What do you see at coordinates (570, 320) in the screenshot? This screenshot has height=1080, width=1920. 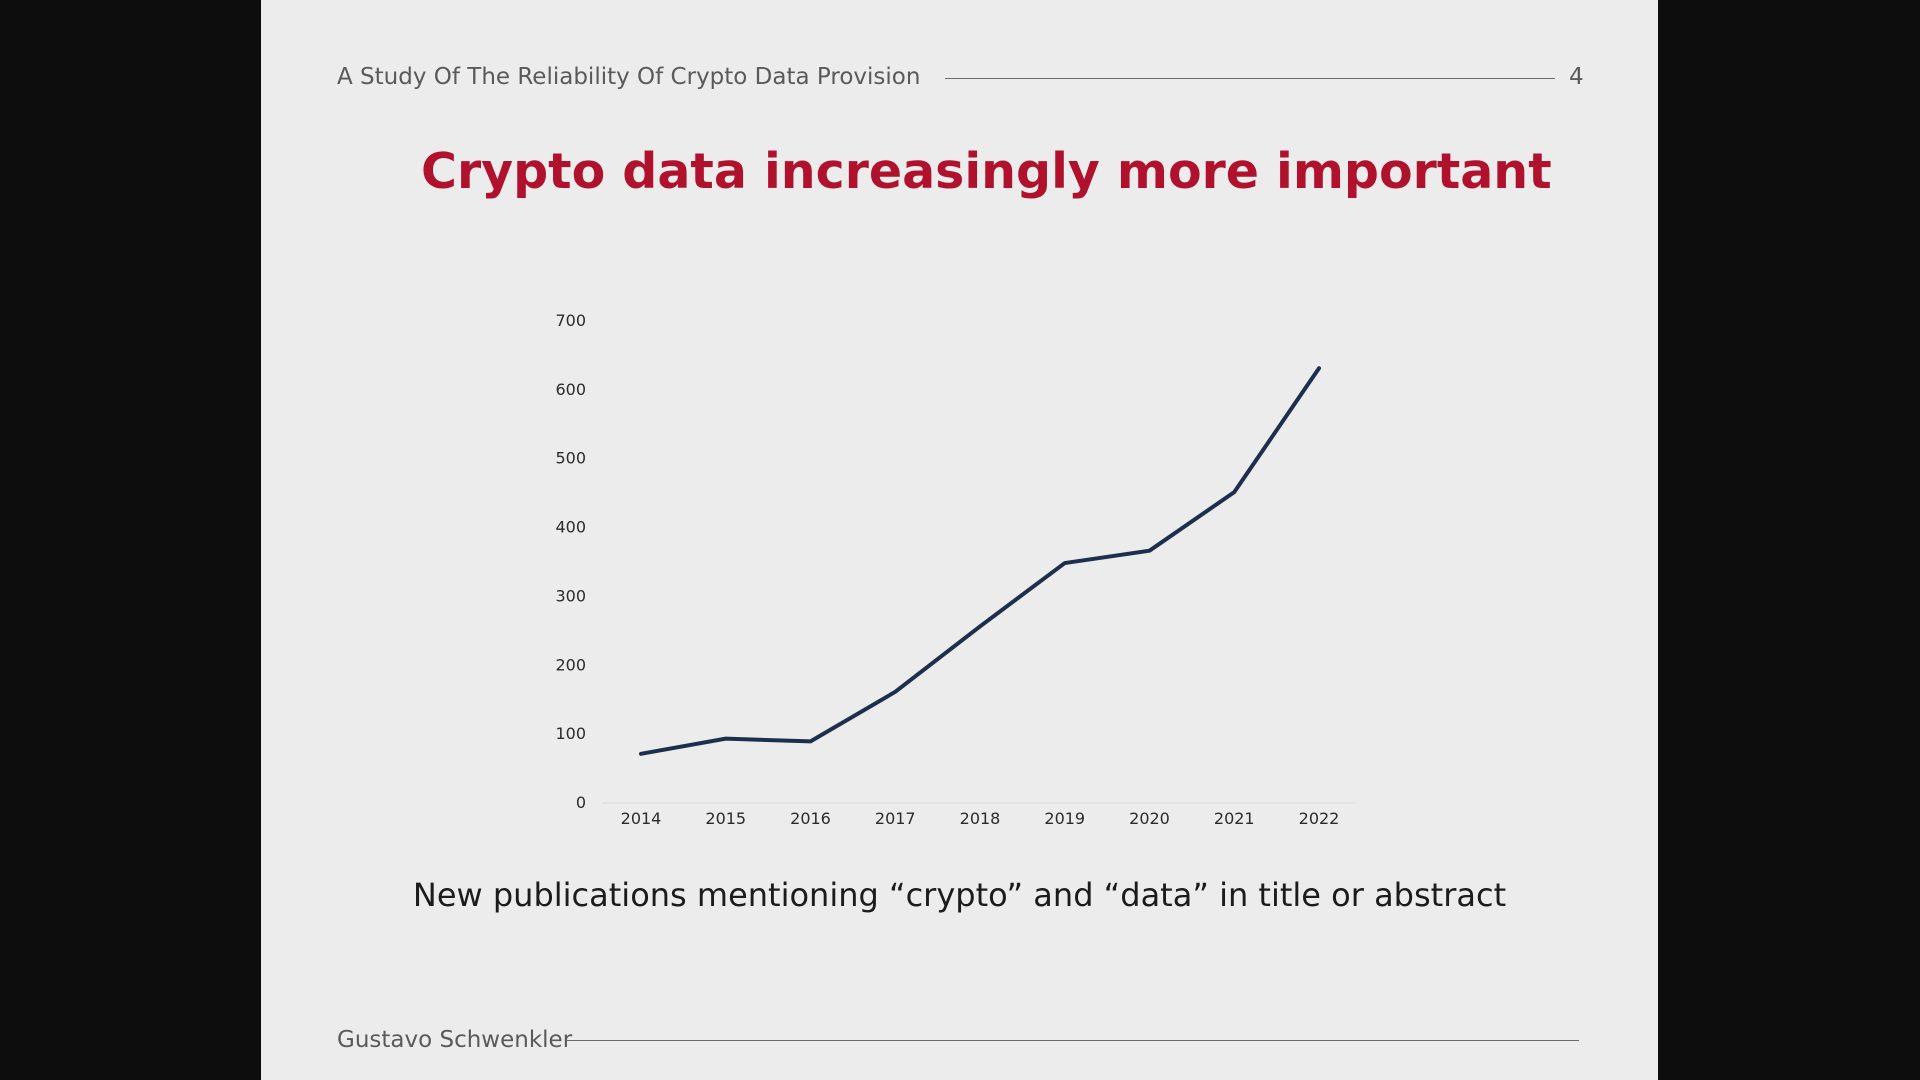 I see `y-tick-label: 700` at bounding box center [570, 320].